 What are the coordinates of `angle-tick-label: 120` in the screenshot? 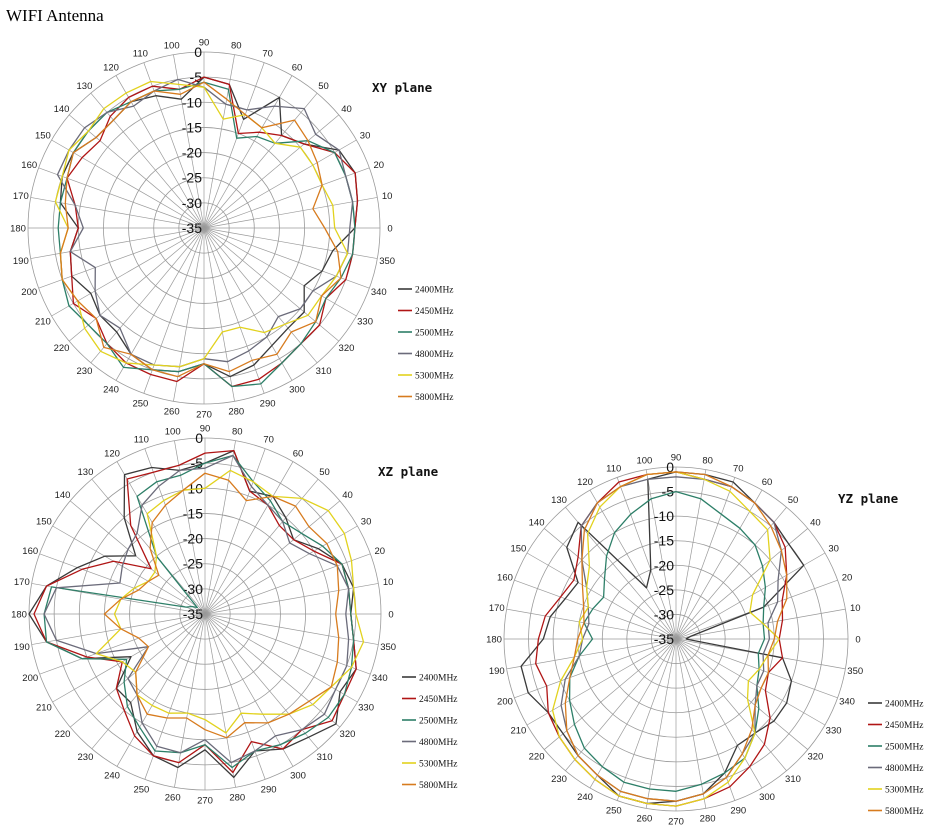 It's located at (585, 482).